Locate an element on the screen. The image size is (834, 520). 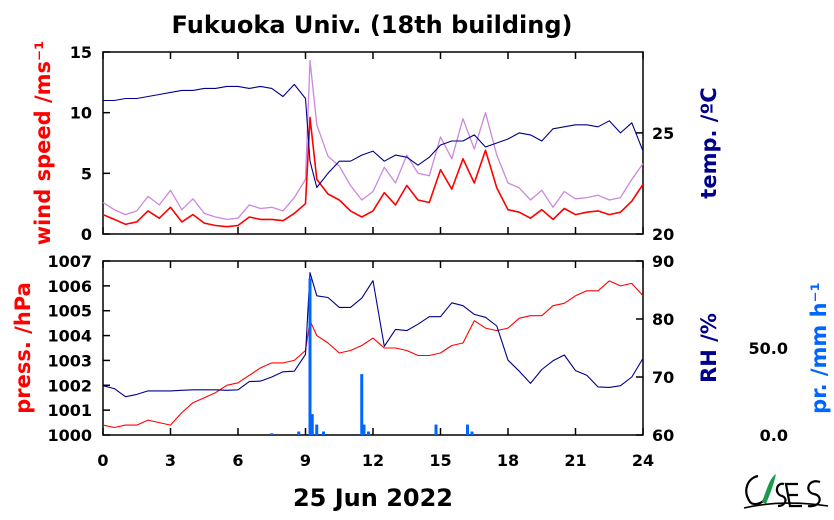
institution-logo is located at coordinates (786, 491).